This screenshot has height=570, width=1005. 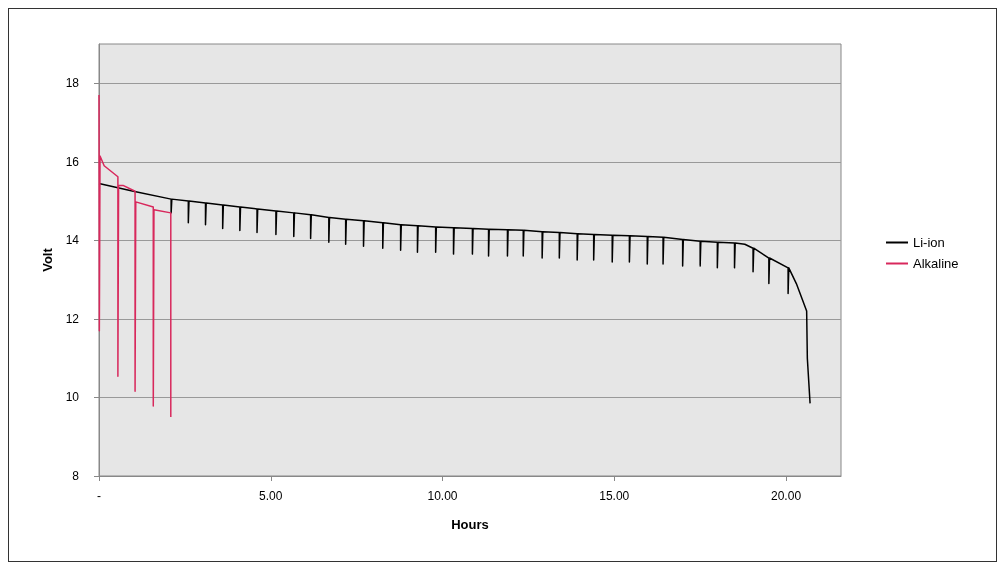 What do you see at coordinates (72, 397) in the screenshot?
I see `y-tick-label: 10` at bounding box center [72, 397].